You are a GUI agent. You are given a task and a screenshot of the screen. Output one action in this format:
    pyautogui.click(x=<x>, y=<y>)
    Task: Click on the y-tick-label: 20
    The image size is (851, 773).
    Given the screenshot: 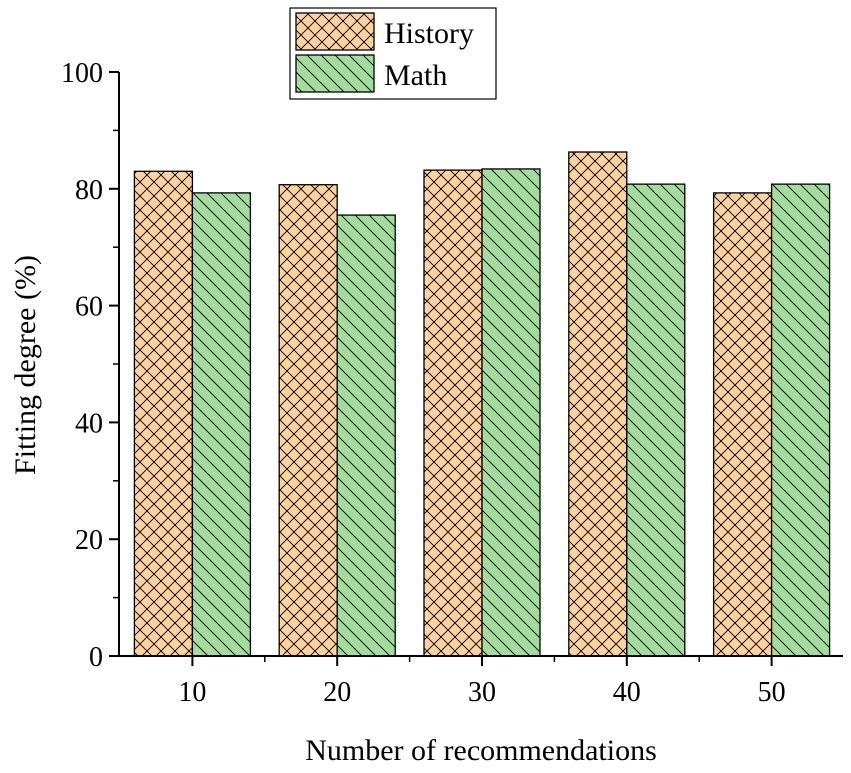 What is the action you would take?
    pyautogui.click(x=89, y=540)
    